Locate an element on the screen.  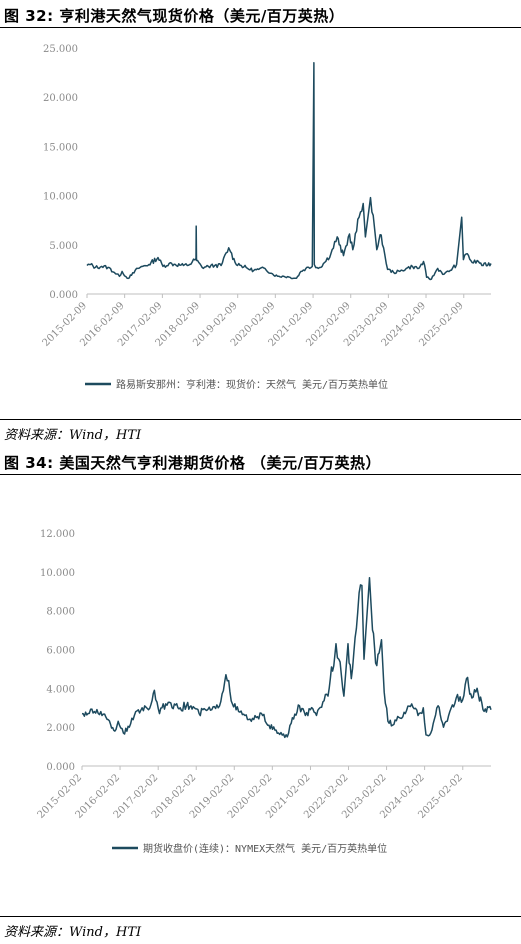
y-tick-label: 12.000 is located at coordinates (57, 534).